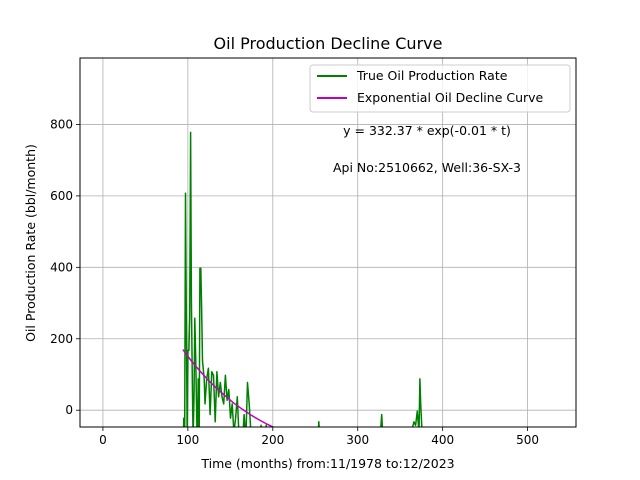 This screenshot has height=480, width=640. What do you see at coordinates (328, 43) in the screenshot?
I see `chart-title: Oil Production Decline Curve` at bounding box center [328, 43].